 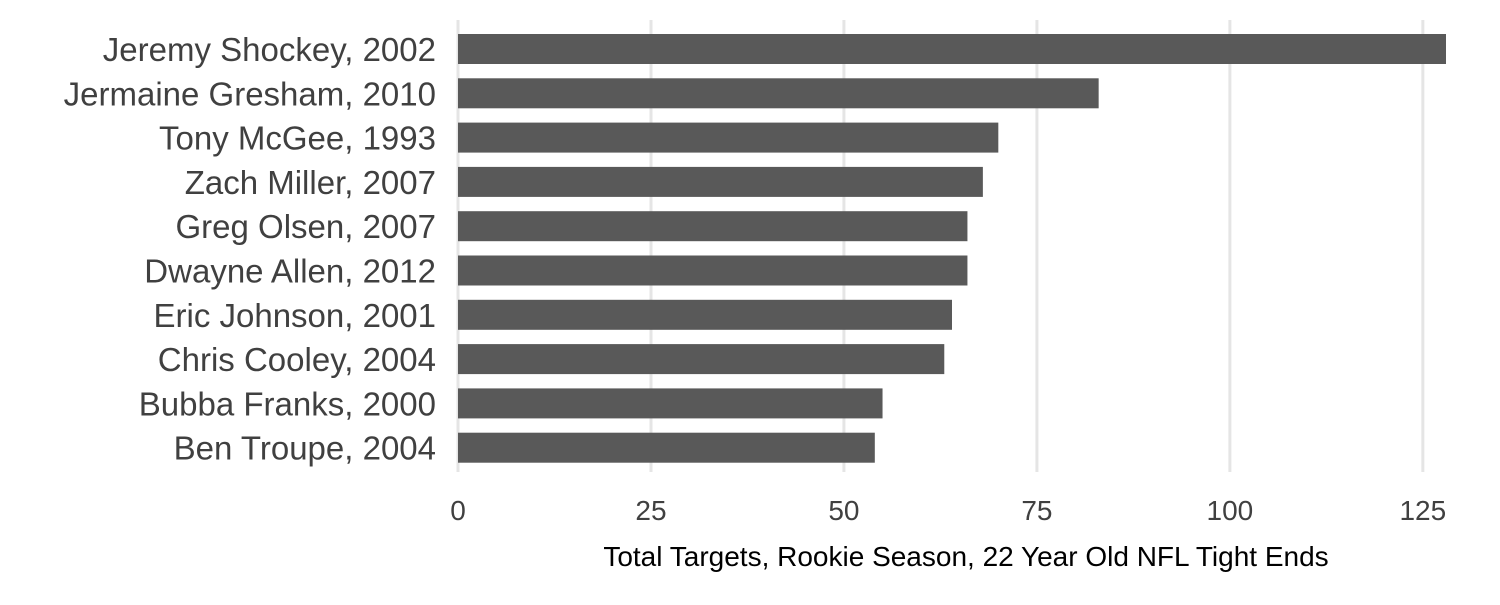 What do you see at coordinates (287, 403) in the screenshot?
I see `category-label: Bubba Franks, 2000` at bounding box center [287, 403].